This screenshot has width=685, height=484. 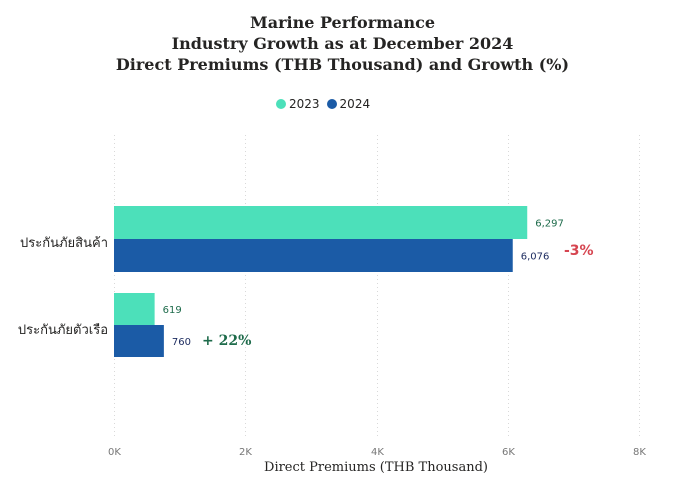 I want to click on legend-label-2023: 2023, so click(x=304, y=104).